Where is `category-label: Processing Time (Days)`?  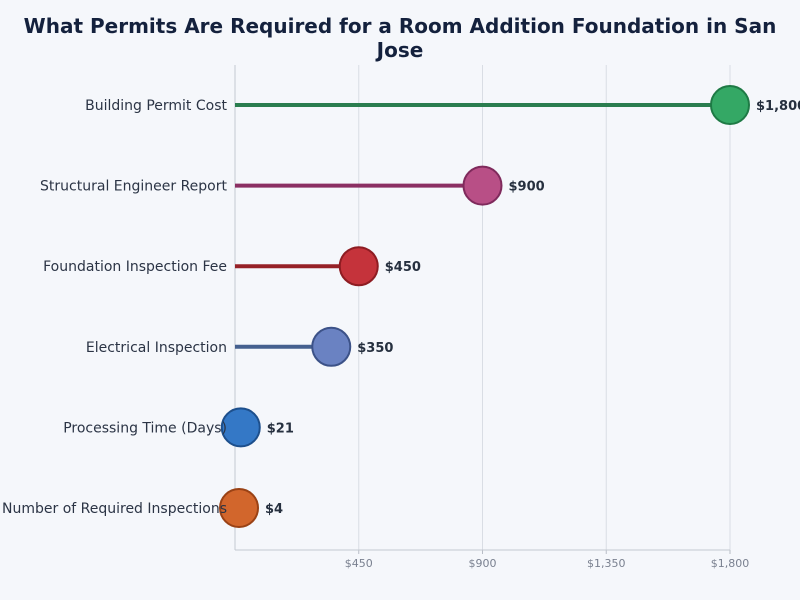
category-label: Processing Time (Days) is located at coordinates (145, 428).